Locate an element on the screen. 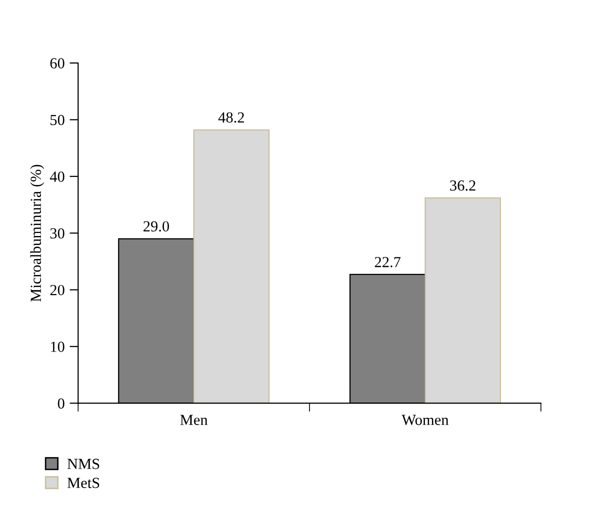 The image size is (601, 525). y-tick-label: 50 is located at coordinates (57, 120).